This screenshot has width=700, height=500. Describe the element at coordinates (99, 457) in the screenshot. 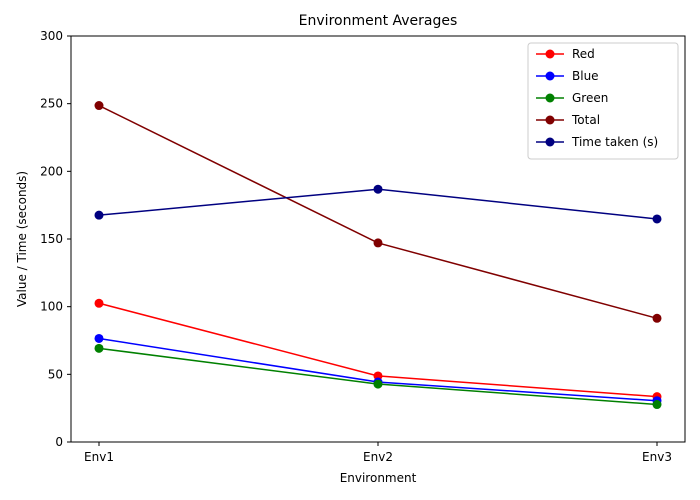

I see `x-tick-label: Env1` at that location.